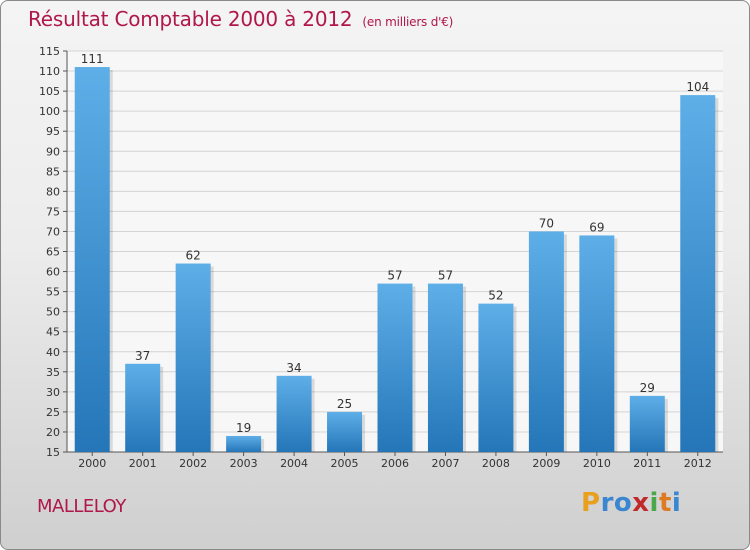 The height and width of the screenshot is (550, 750). What do you see at coordinates (92, 463) in the screenshot?
I see `x-tick-label: 2000` at bounding box center [92, 463].